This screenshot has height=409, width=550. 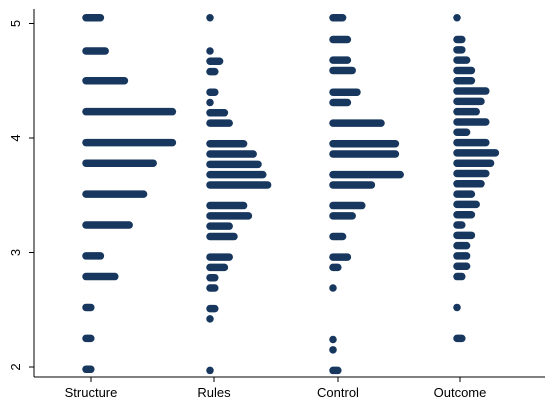 What do you see at coordinates (91, 392) in the screenshot?
I see `x-tick-label-structure: Structure` at bounding box center [91, 392].